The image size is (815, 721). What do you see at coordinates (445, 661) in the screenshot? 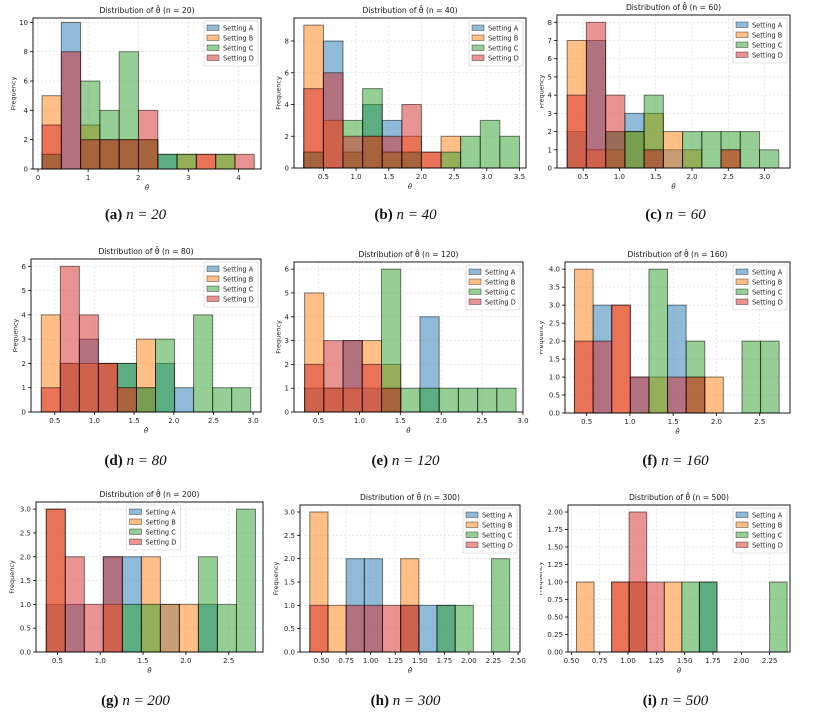
I see `x-tick-label: 1.75` at bounding box center [445, 661].